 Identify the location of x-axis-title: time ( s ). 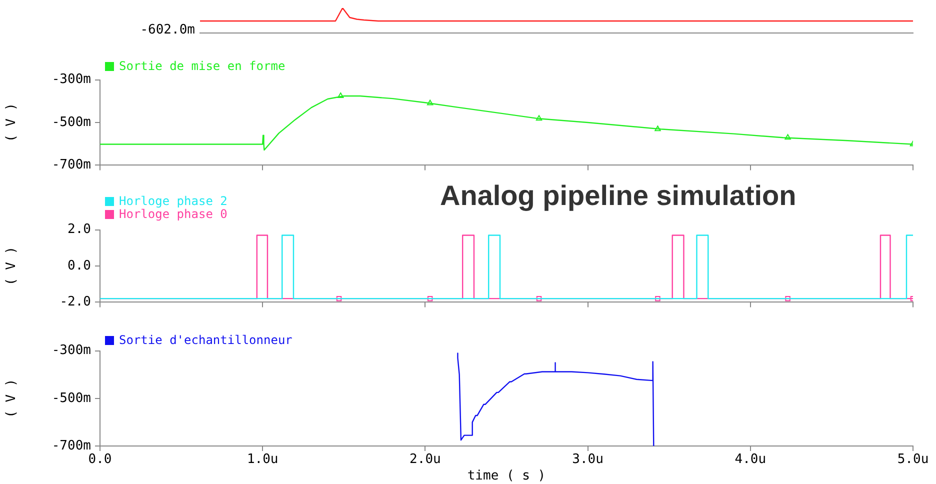
(506, 476).